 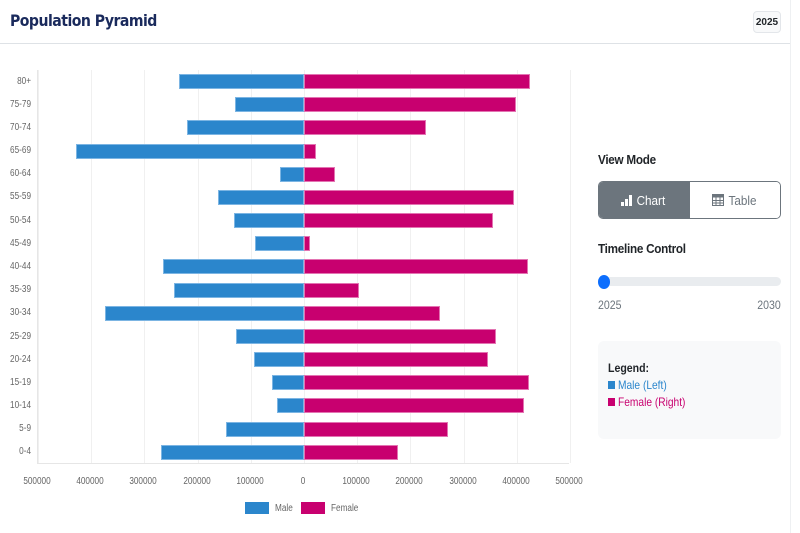 I want to click on y-axis-label: 35-39, so click(x=20, y=290).